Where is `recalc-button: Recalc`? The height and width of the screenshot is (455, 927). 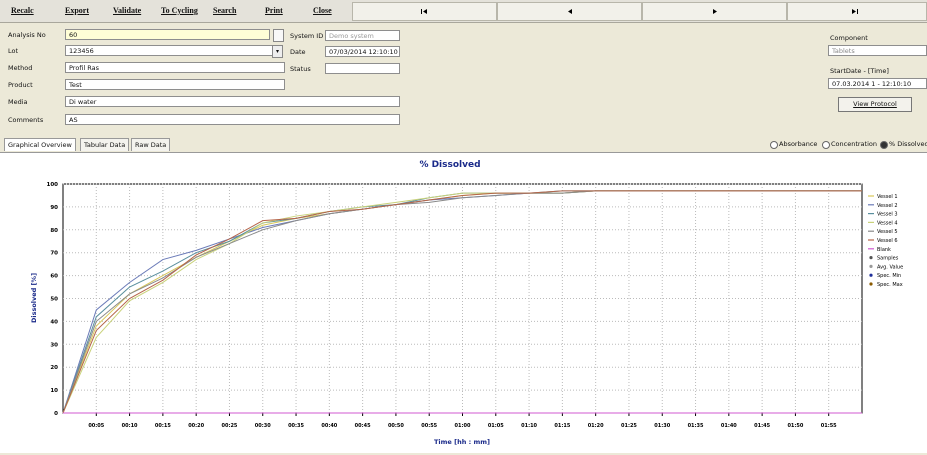 recalc-button: Recalc is located at coordinates (22, 10).